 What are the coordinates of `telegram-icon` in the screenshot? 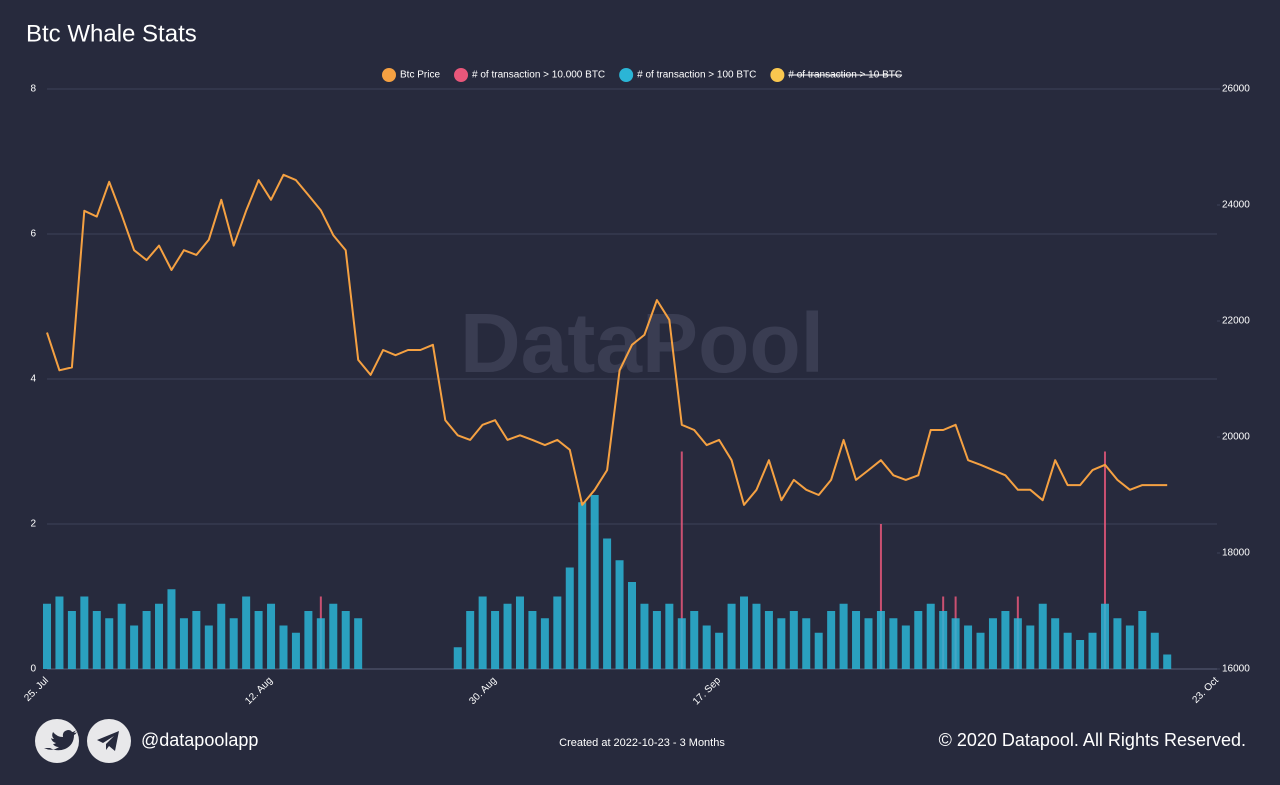 It's located at (109, 741).